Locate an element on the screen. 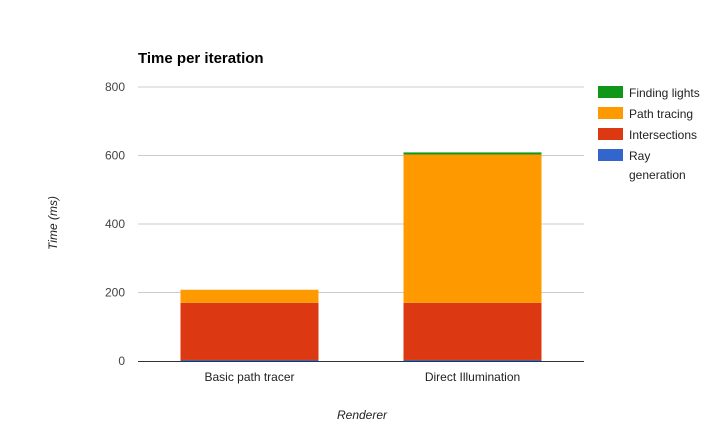  x-axis-title: Renderer is located at coordinates (362, 415).